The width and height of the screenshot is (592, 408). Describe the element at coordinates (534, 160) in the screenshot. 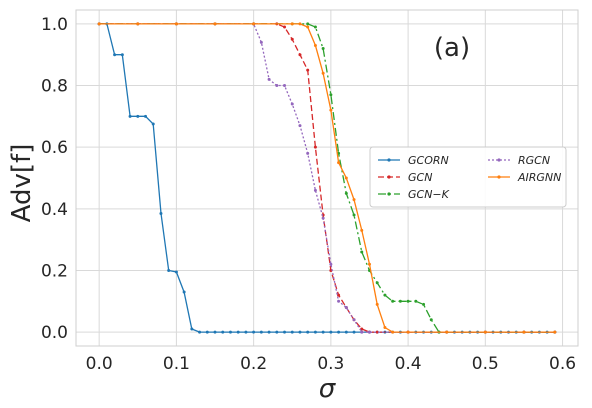

I see `legend-label: RGCN` at that location.